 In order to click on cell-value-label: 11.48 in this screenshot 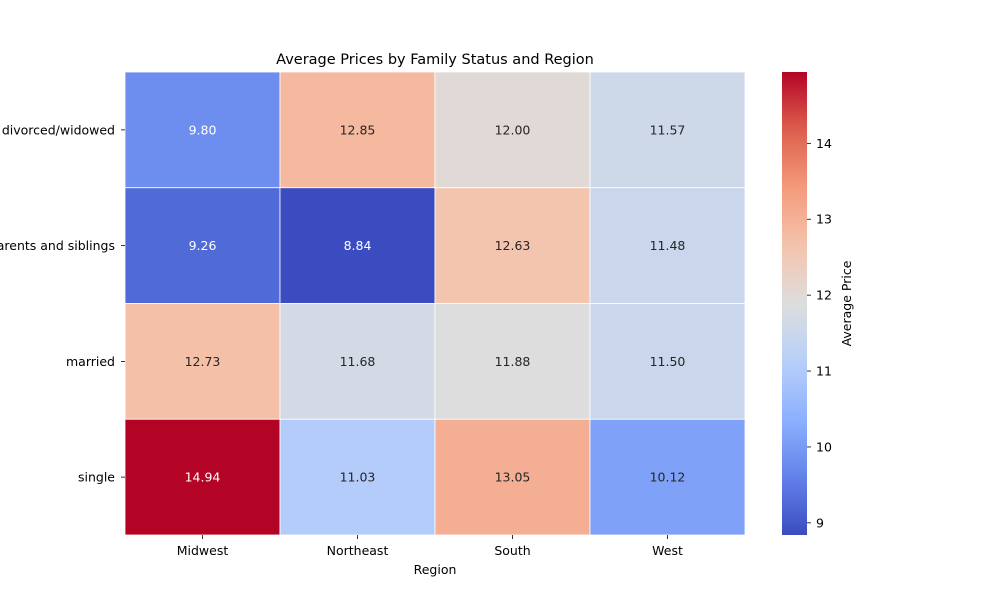, I will do `click(668, 245)`.